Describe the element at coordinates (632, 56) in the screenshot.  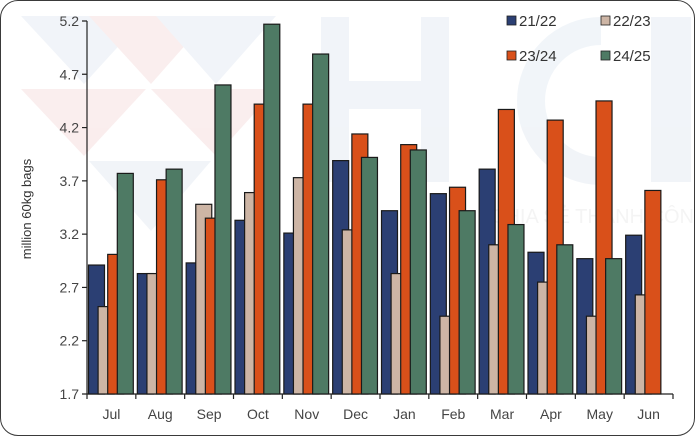
I see `legend-label: 24/25` at that location.